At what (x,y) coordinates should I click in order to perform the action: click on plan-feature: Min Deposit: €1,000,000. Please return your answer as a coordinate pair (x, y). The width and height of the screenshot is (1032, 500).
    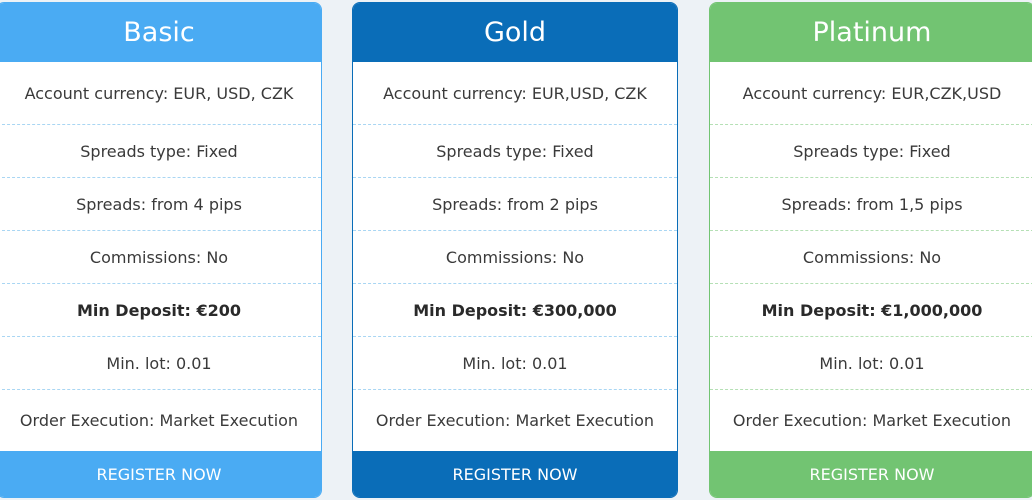
    Looking at the image, I should click on (871, 310).